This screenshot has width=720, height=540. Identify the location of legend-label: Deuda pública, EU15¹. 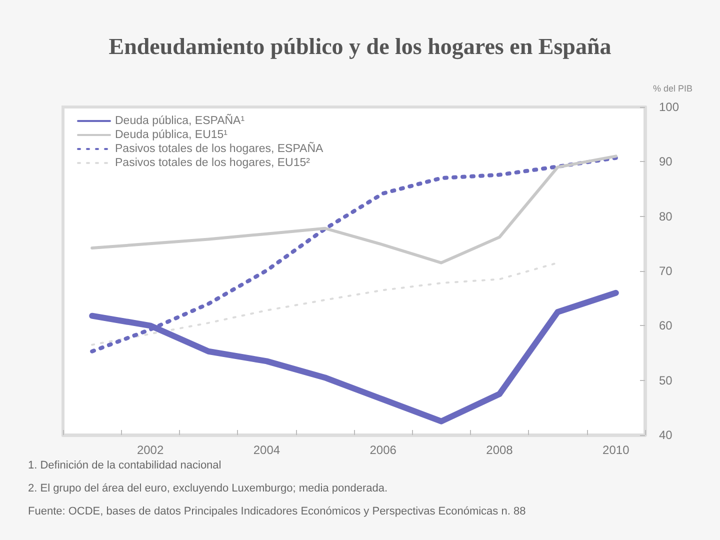
(171, 135).